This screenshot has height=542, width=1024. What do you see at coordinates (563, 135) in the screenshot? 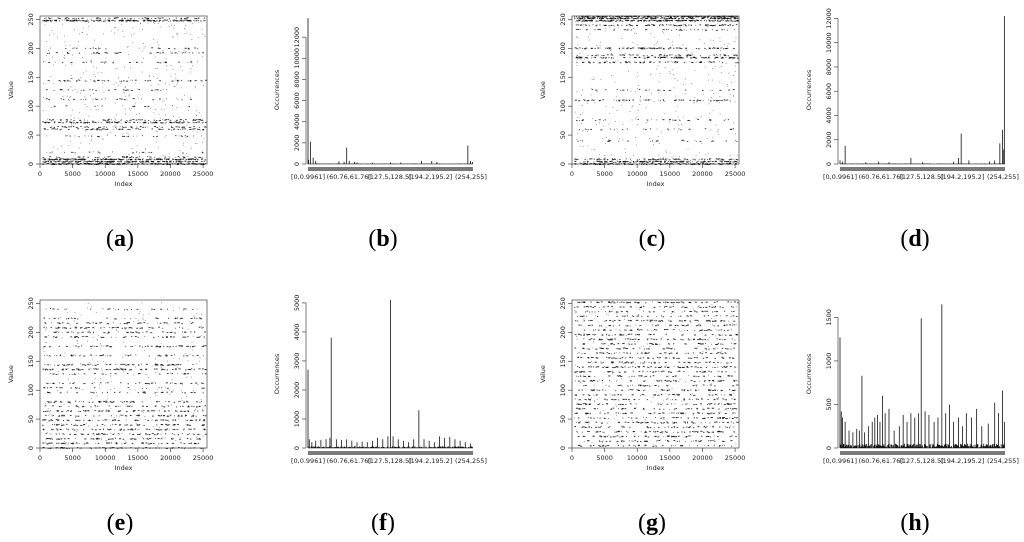
I see `y-tick-label: 50` at bounding box center [563, 135].